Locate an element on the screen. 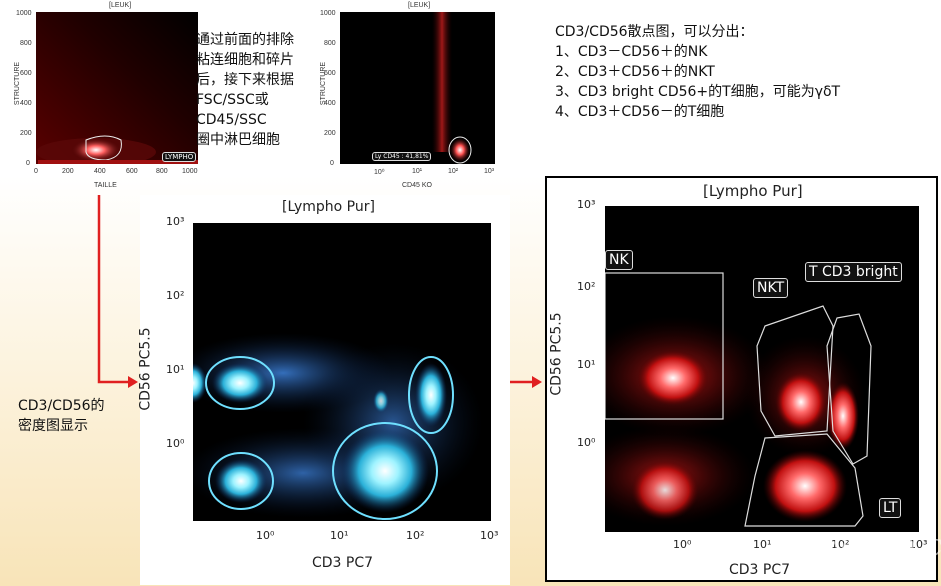 The width and height of the screenshot is (941, 586). top-left-ytick: 800 is located at coordinates (26, 43).